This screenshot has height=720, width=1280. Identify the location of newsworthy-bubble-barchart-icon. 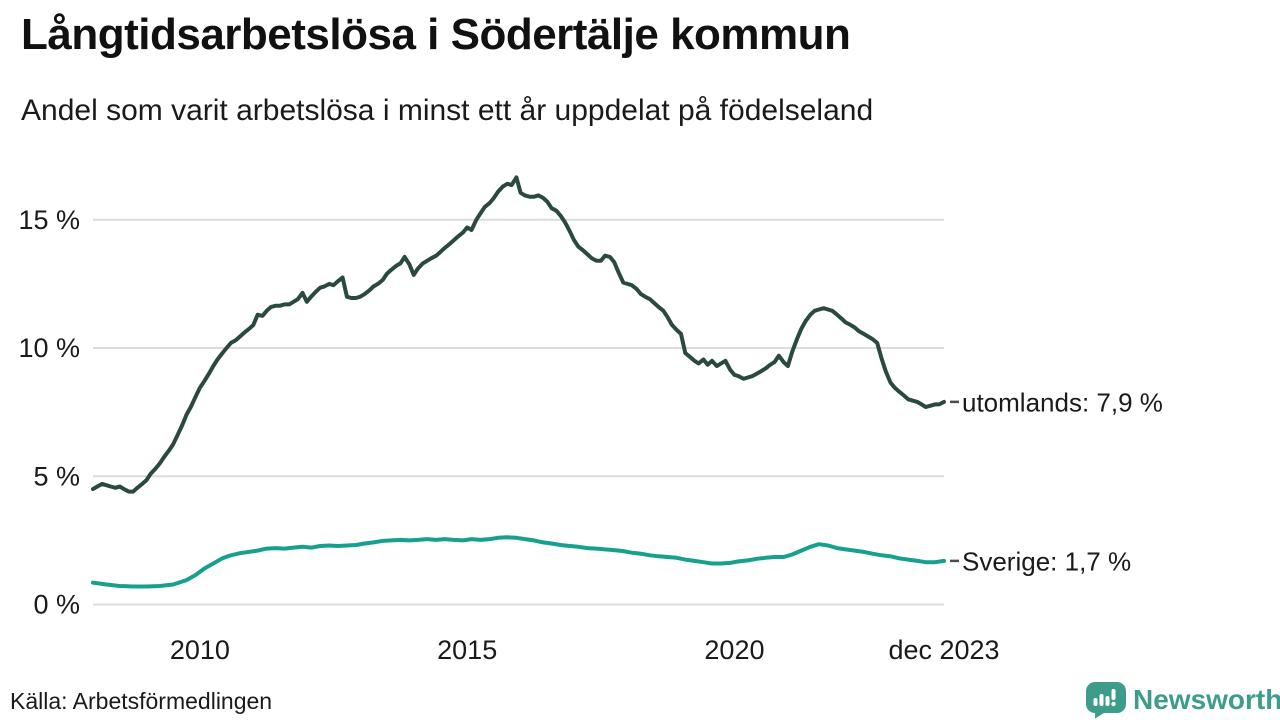
(1106, 700).